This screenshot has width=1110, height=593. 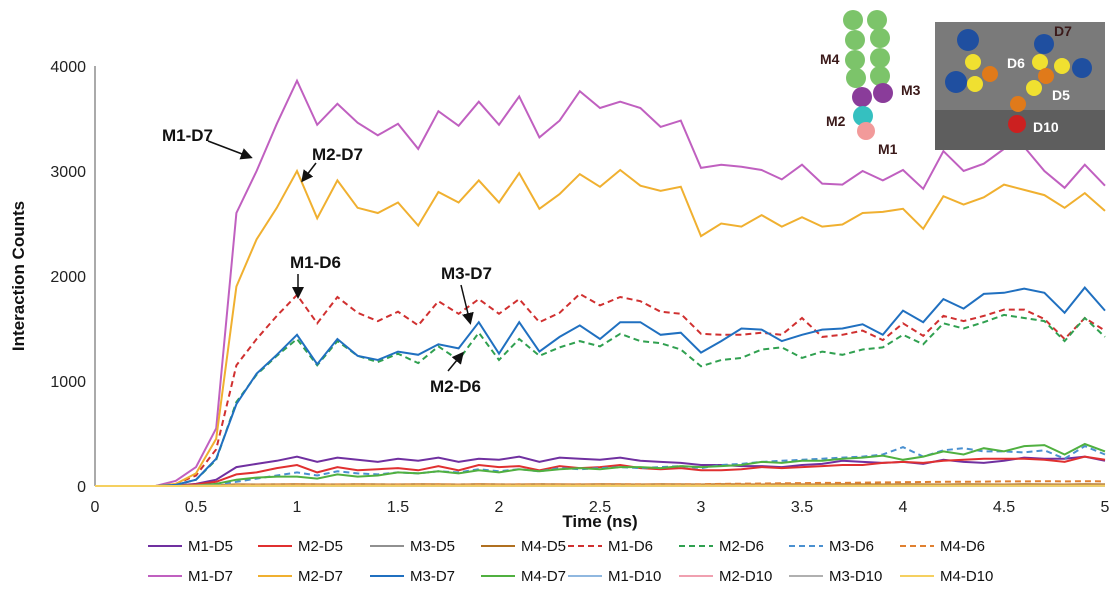 I want to click on x-tick-label: 5, so click(x=1105, y=507).